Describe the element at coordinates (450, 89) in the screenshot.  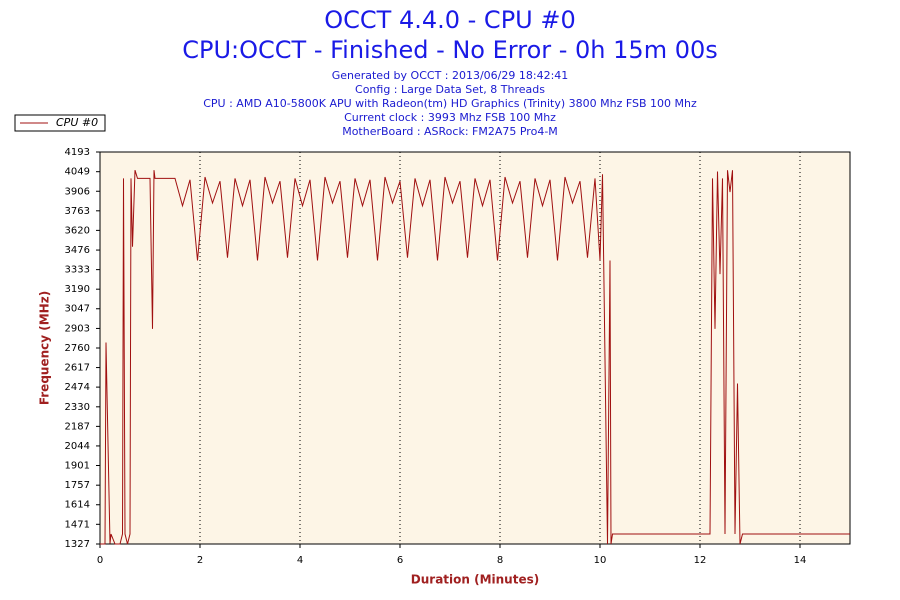
I see `info-line: Config : Large Data Set, 8 Threads` at that location.